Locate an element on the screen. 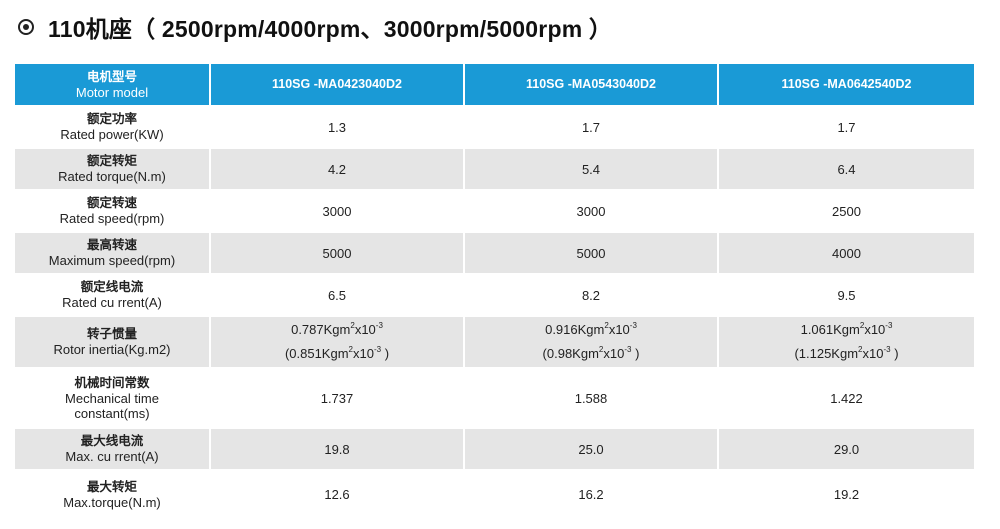 The image size is (1000, 529). row-label-en: Maximum speed(rpm) is located at coordinates (112, 260).